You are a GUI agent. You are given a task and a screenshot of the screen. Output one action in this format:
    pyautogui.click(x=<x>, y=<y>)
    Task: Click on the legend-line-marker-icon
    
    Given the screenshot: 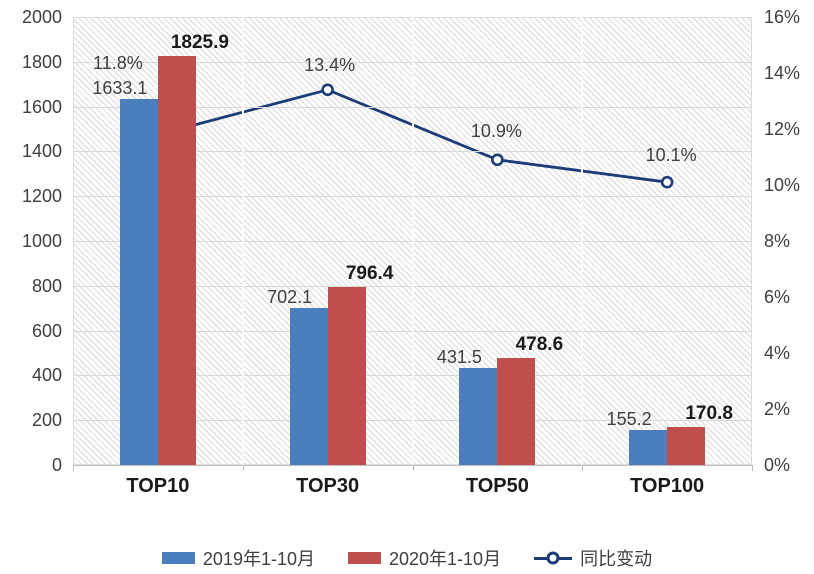 What is the action you would take?
    pyautogui.click(x=553, y=558)
    